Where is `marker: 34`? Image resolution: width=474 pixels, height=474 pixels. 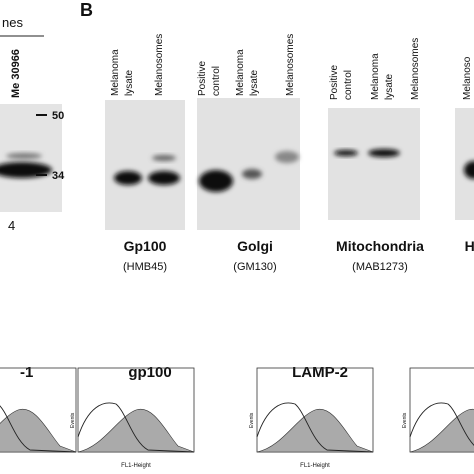 marker: 34 is located at coordinates (58, 176).